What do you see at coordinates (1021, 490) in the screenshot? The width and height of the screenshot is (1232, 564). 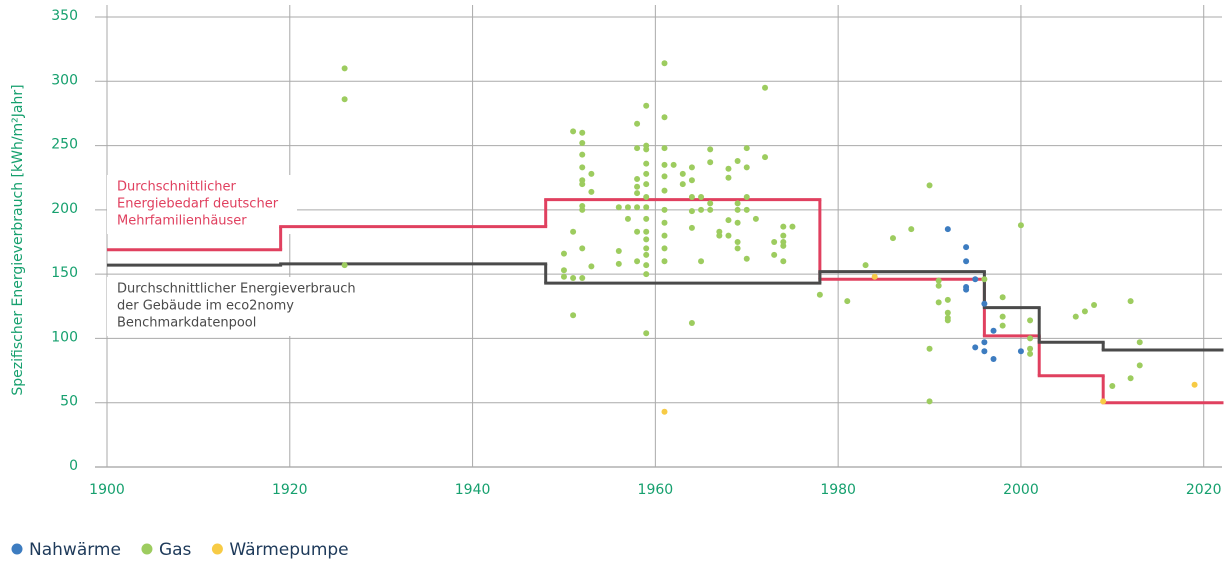 I see `x-tick-label: 2000` at bounding box center [1021, 490].